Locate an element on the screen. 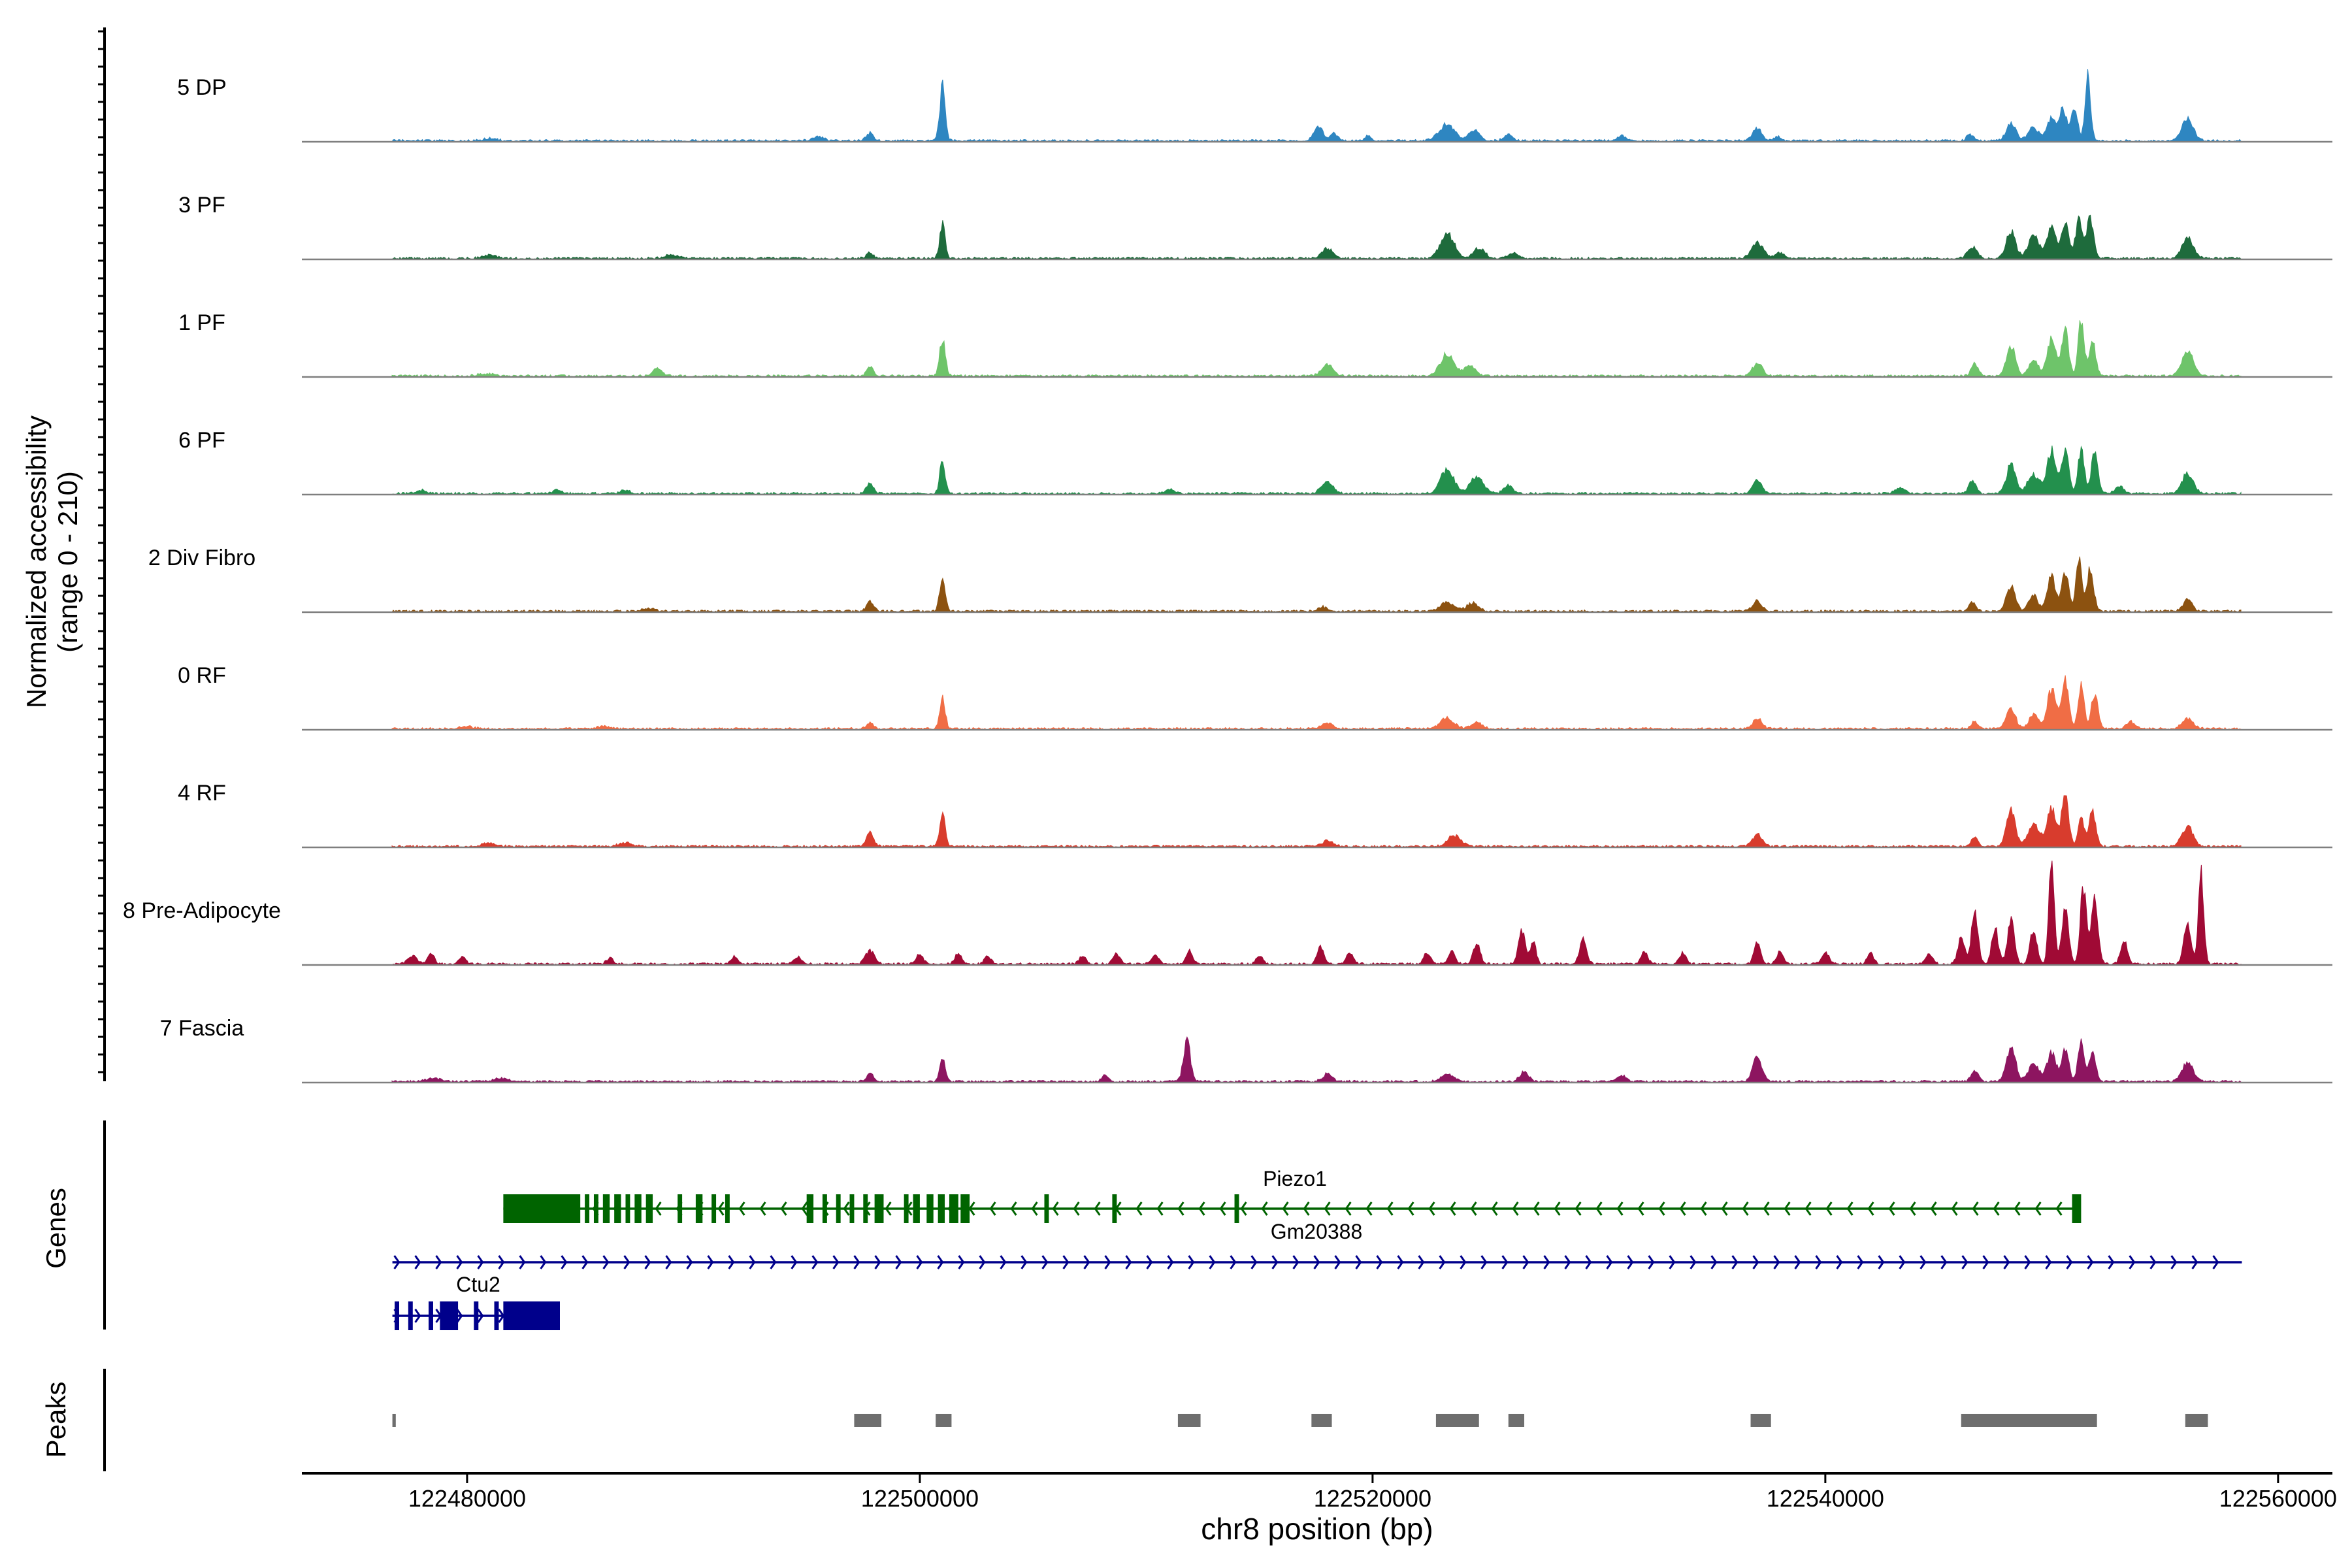 Image resolution: width=2352 pixels, height=1568 pixels. gene-gm20388: Gm20388 is located at coordinates (1317, 1244).